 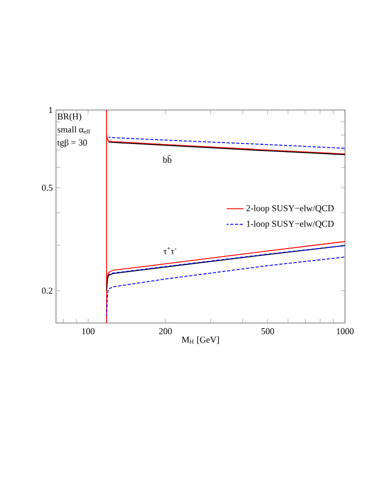 I want to click on annotation: tgβ = 30, so click(x=72, y=143).